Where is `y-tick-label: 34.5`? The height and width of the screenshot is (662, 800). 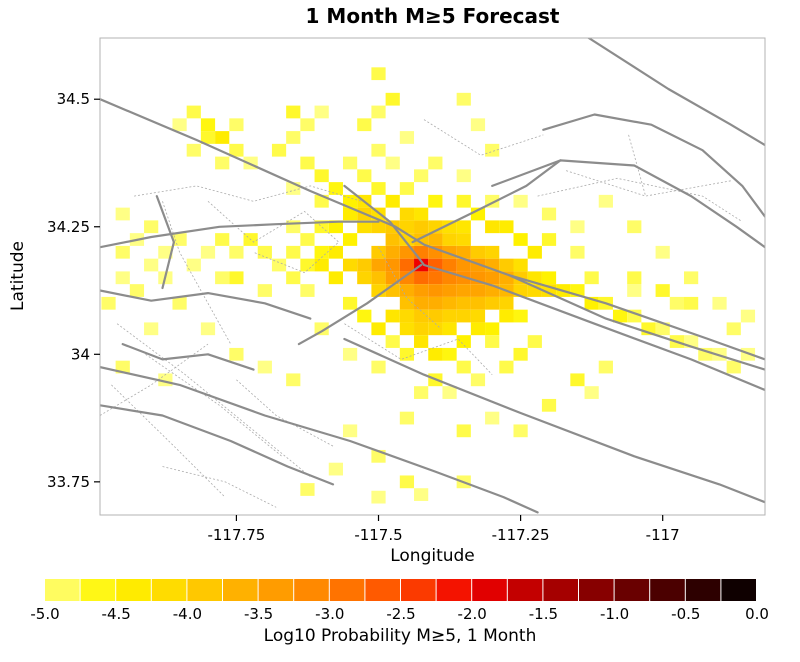
y-tick-label: 34.5 is located at coordinates (73, 99).